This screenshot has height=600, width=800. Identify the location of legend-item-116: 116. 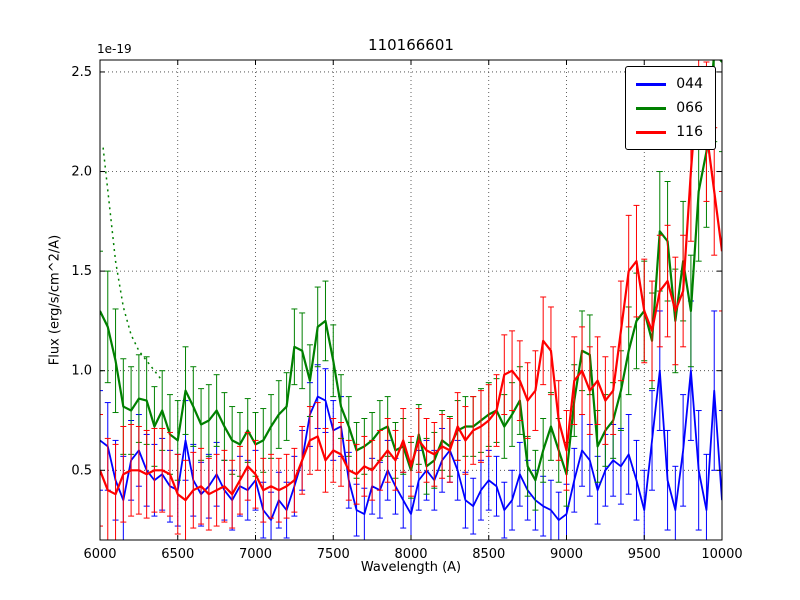
(669, 132).